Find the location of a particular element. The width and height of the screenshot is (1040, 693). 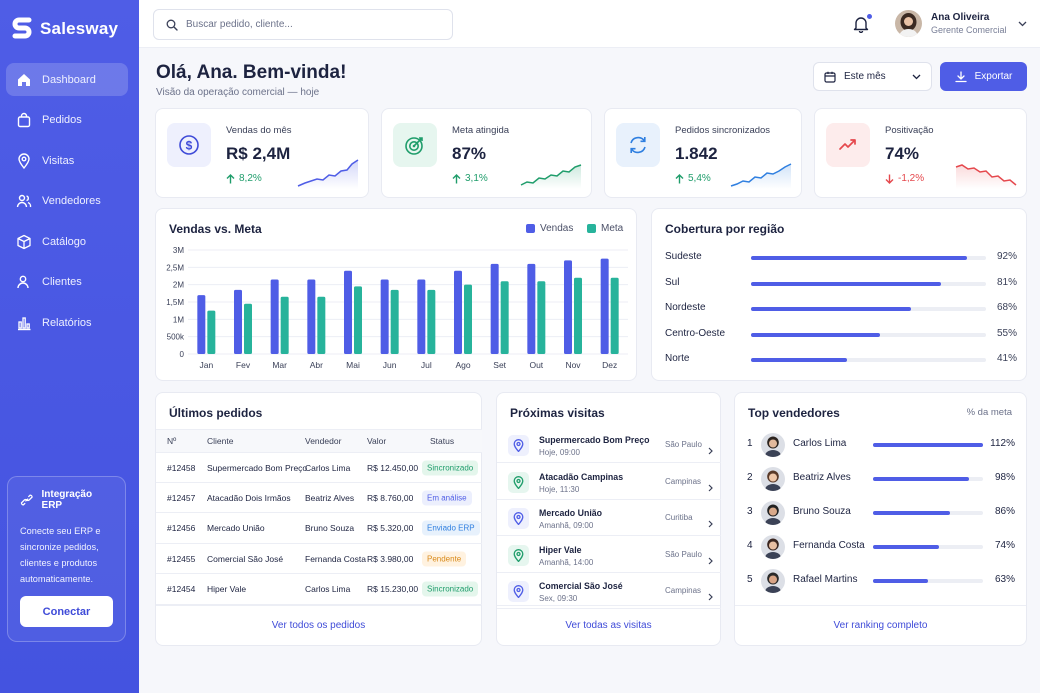

view-ranking-link: Ver ranking completo is located at coordinates (880, 625).